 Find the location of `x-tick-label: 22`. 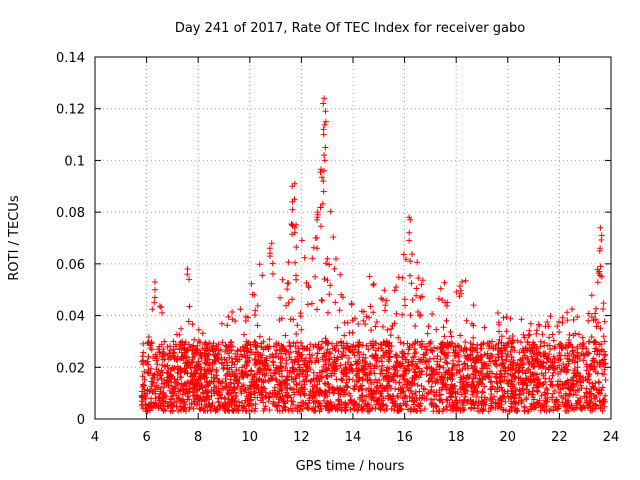

x-tick-label: 22 is located at coordinates (559, 437).